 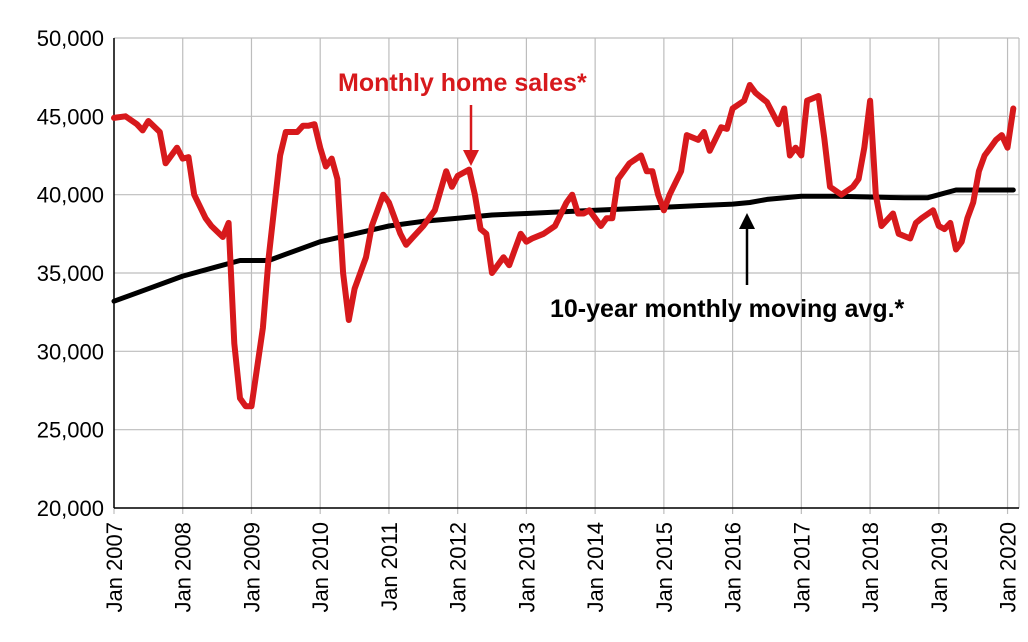 I want to click on x-tick-label: Jan 2011, so click(x=389, y=566).